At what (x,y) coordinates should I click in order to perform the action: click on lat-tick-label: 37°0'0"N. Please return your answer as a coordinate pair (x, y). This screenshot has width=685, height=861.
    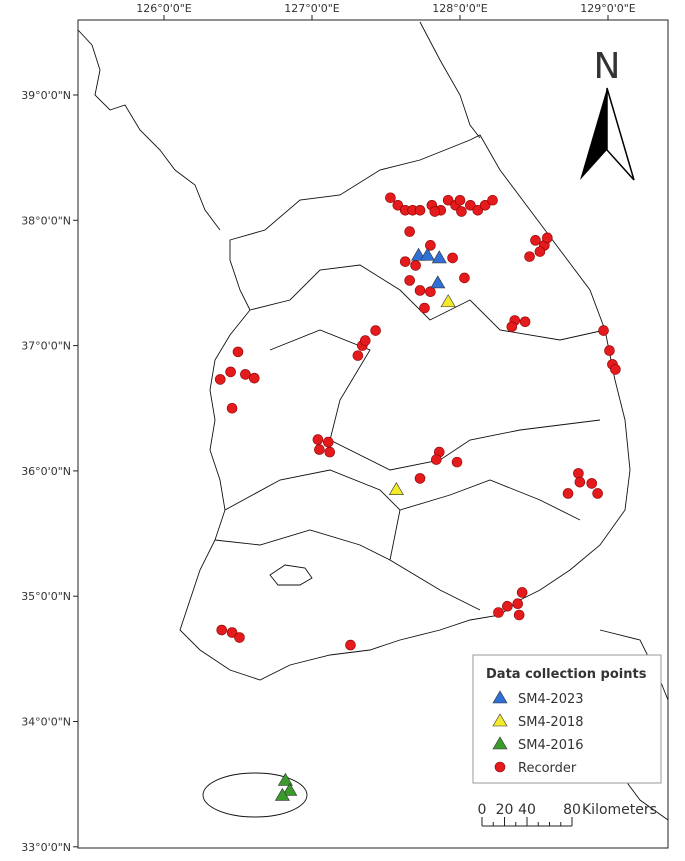
    Looking at the image, I should click on (46, 346).